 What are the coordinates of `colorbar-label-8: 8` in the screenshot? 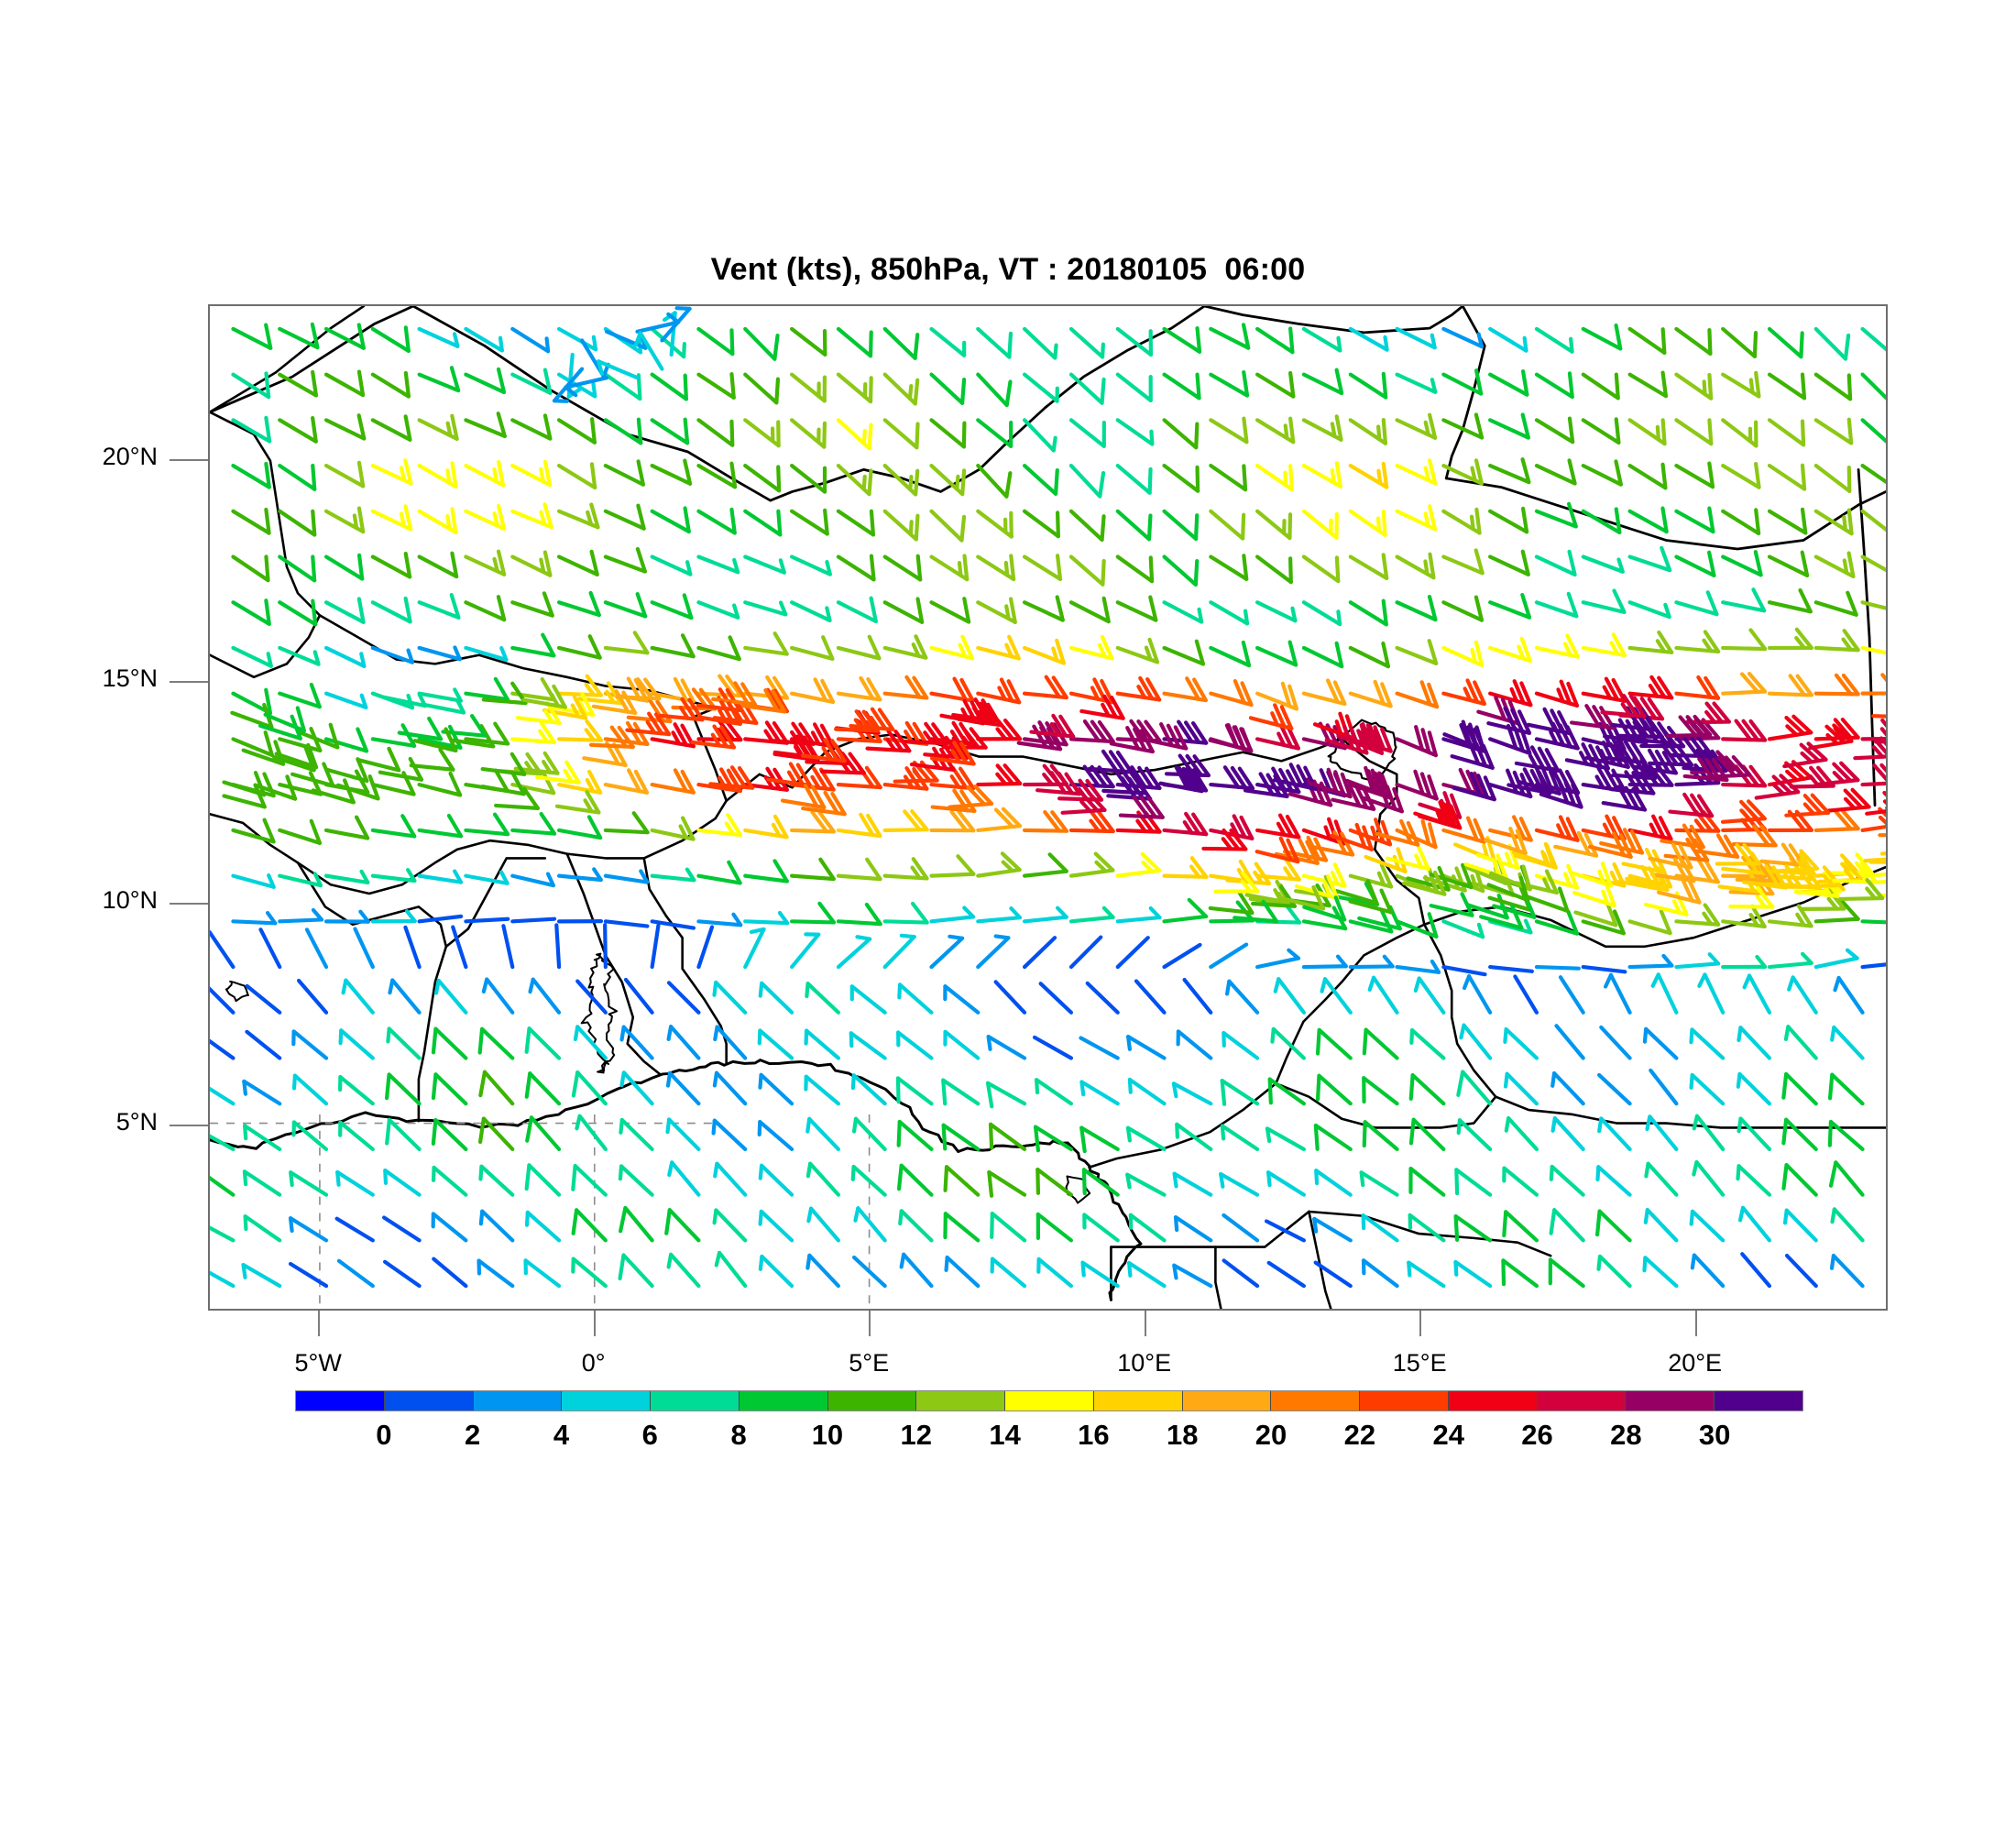 It's located at (738, 1435).